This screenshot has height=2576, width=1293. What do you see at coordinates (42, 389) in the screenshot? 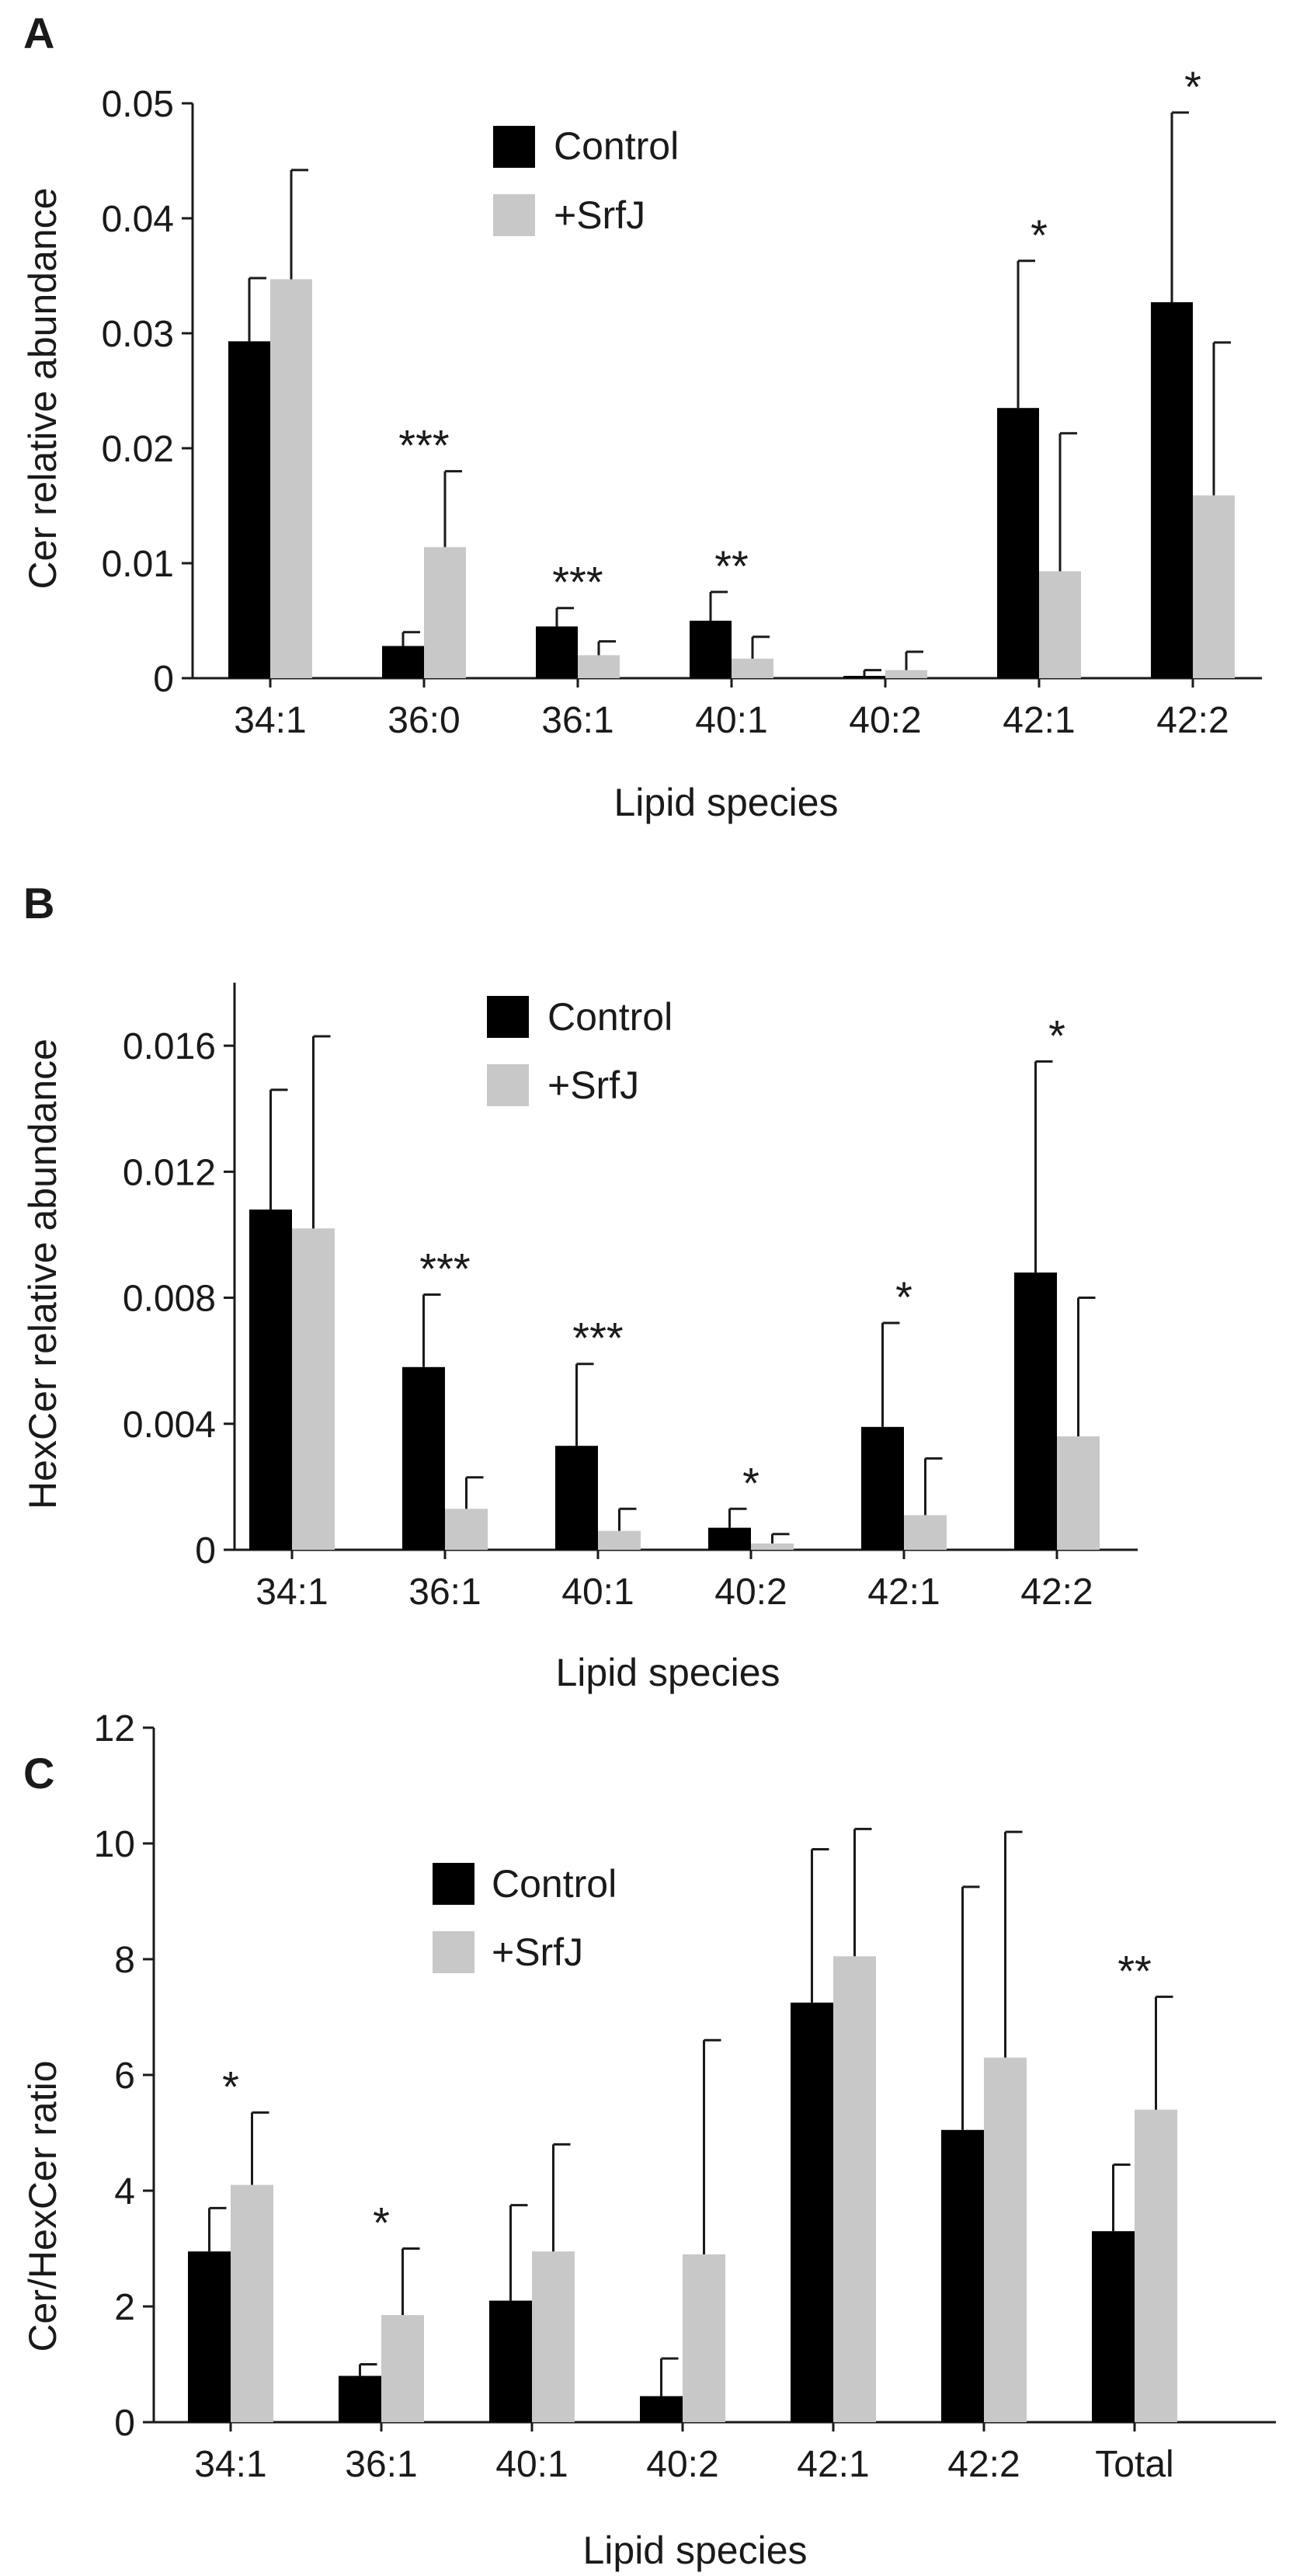
I see `panel-a-ylabel: Cer relative abundance` at bounding box center [42, 389].